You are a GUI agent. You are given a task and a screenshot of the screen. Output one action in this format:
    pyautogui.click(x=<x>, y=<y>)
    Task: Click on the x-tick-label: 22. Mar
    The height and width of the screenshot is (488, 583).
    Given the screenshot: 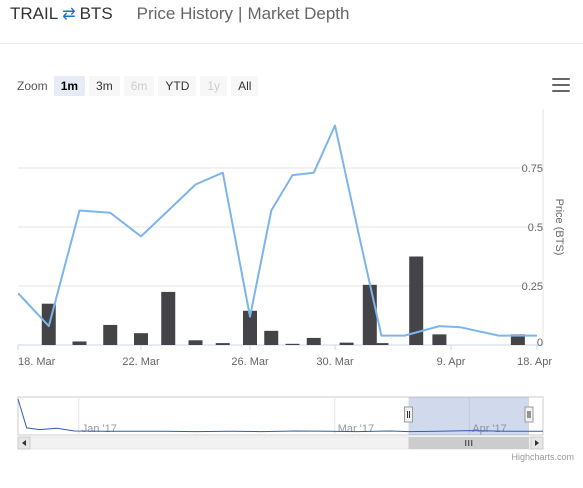 What is the action you would take?
    pyautogui.click(x=141, y=362)
    